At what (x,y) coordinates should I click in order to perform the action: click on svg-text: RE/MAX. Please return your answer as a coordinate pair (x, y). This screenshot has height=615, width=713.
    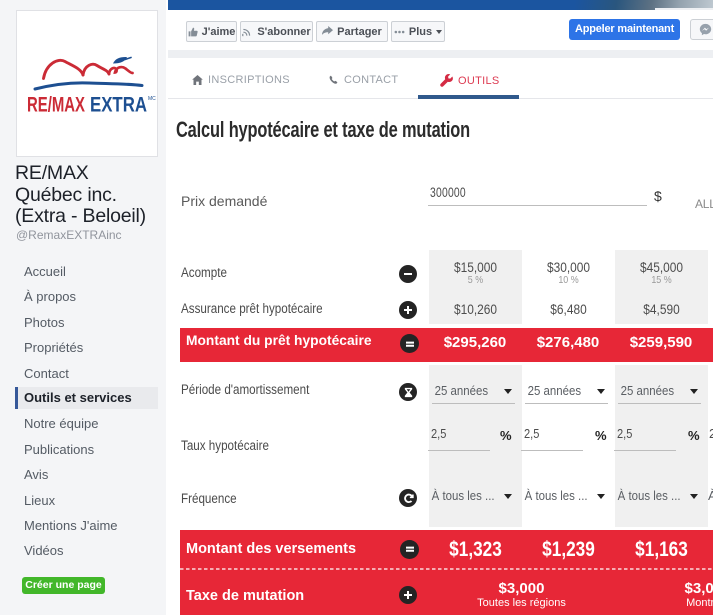
    Looking at the image, I should click on (56, 105).